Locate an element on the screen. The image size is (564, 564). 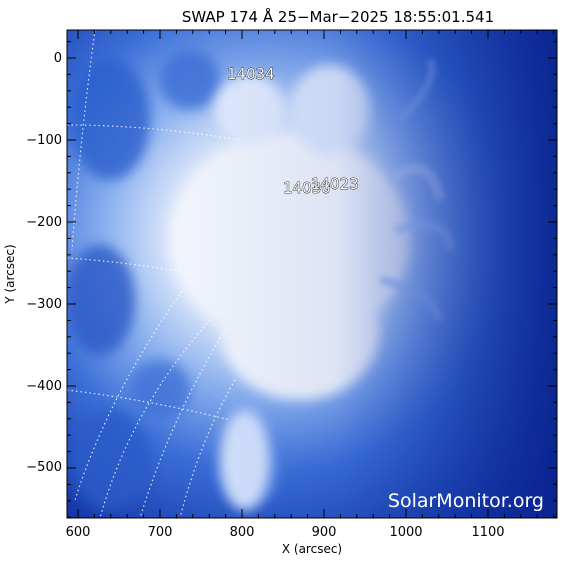
y-tick-label: −400 is located at coordinates (44, 386).